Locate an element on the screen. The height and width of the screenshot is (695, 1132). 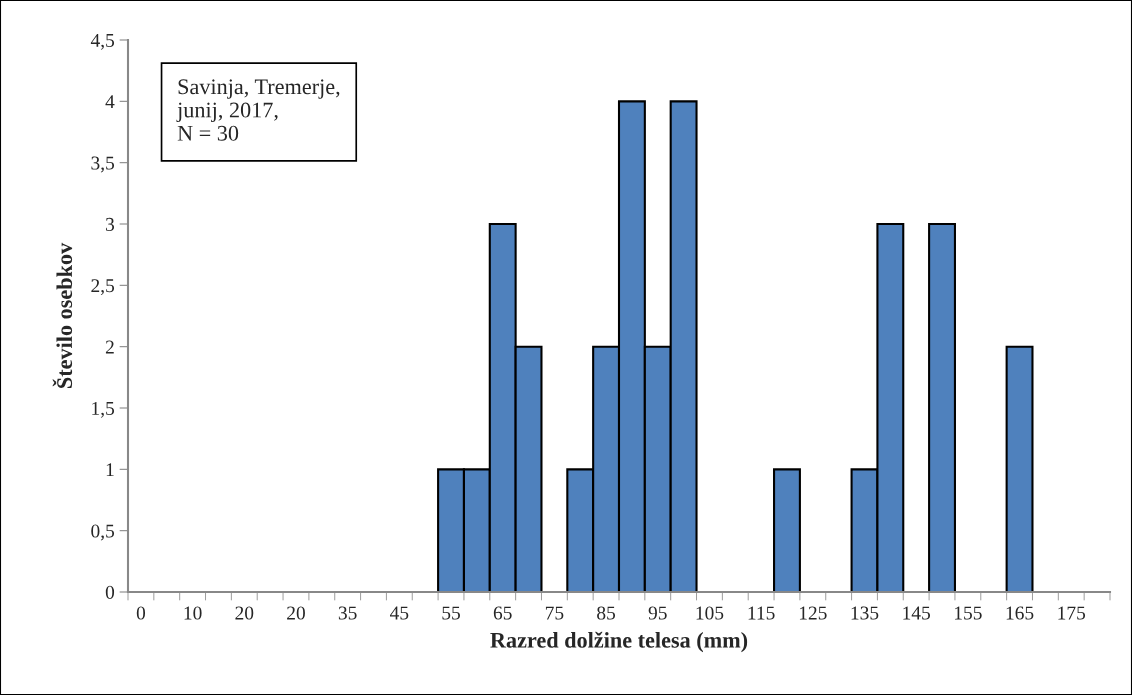
y-tick-label: 4 is located at coordinates (110, 102).